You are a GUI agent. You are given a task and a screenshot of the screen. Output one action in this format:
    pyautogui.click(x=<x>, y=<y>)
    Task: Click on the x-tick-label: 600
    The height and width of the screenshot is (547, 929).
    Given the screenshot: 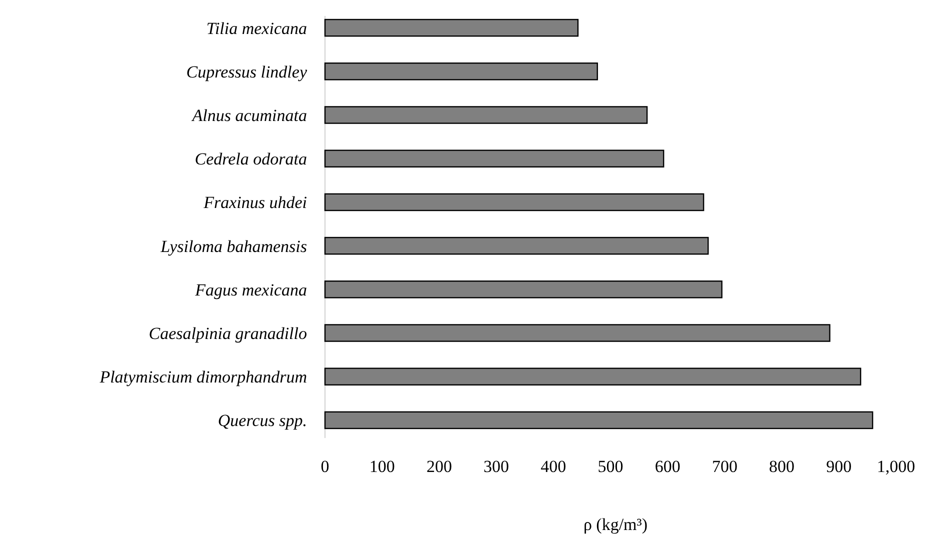 What is the action you would take?
    pyautogui.click(x=667, y=466)
    